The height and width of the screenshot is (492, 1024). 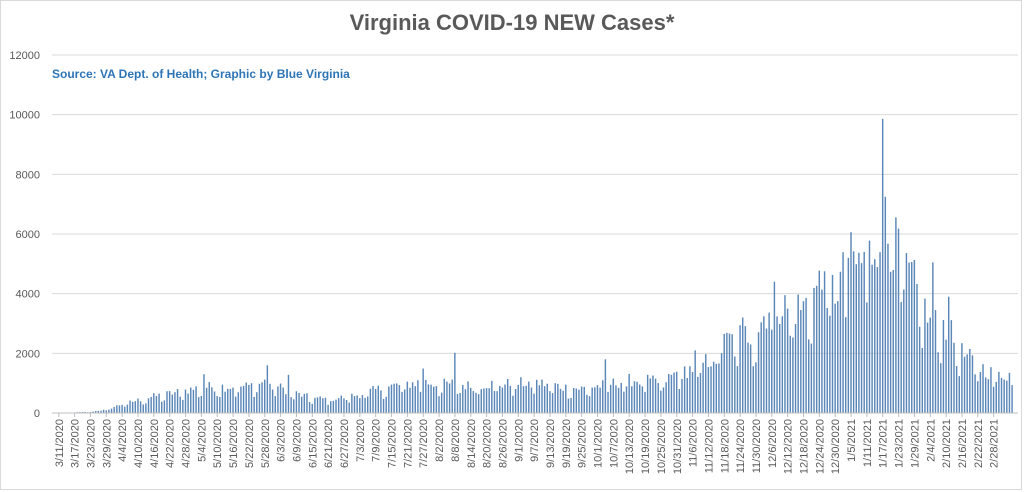 What do you see at coordinates (963, 443) in the screenshot?
I see `x-tick-label: 2/16/2021` at bounding box center [963, 443].